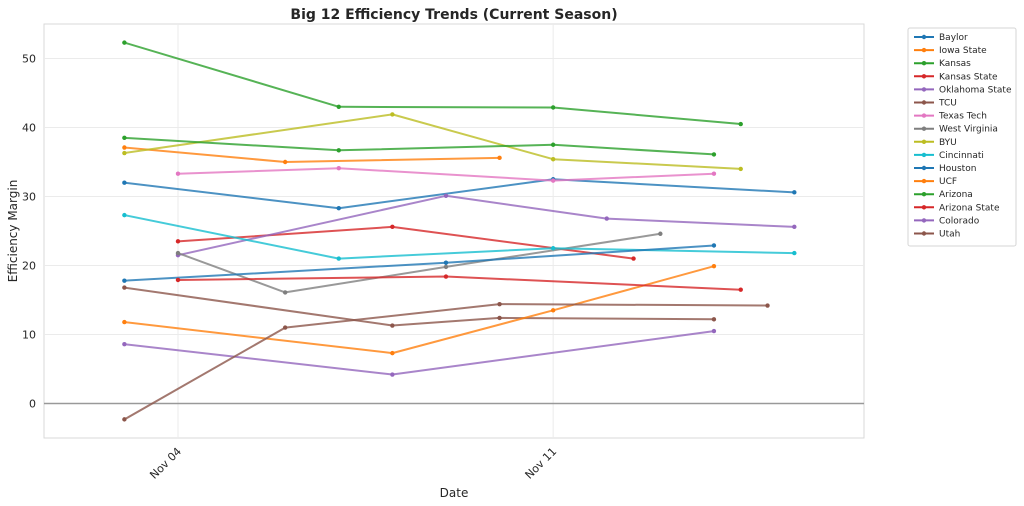 The width and height of the screenshot is (1024, 506). What do you see at coordinates (948, 182) in the screenshot?
I see `legend-label: UCF` at bounding box center [948, 182].